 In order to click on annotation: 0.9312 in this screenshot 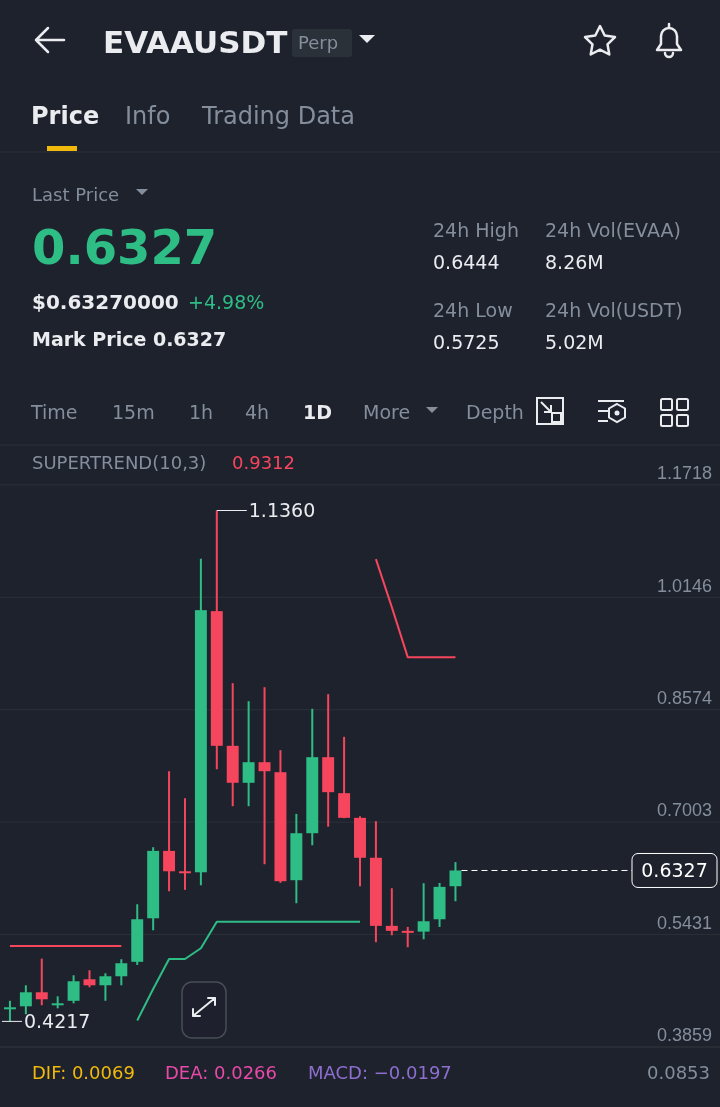, I will do `click(263, 462)`.